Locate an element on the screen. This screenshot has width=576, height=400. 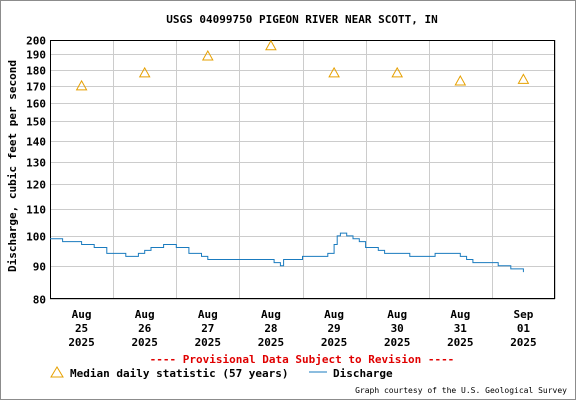
x-tick-label: Sep is located at coordinates (524, 314).